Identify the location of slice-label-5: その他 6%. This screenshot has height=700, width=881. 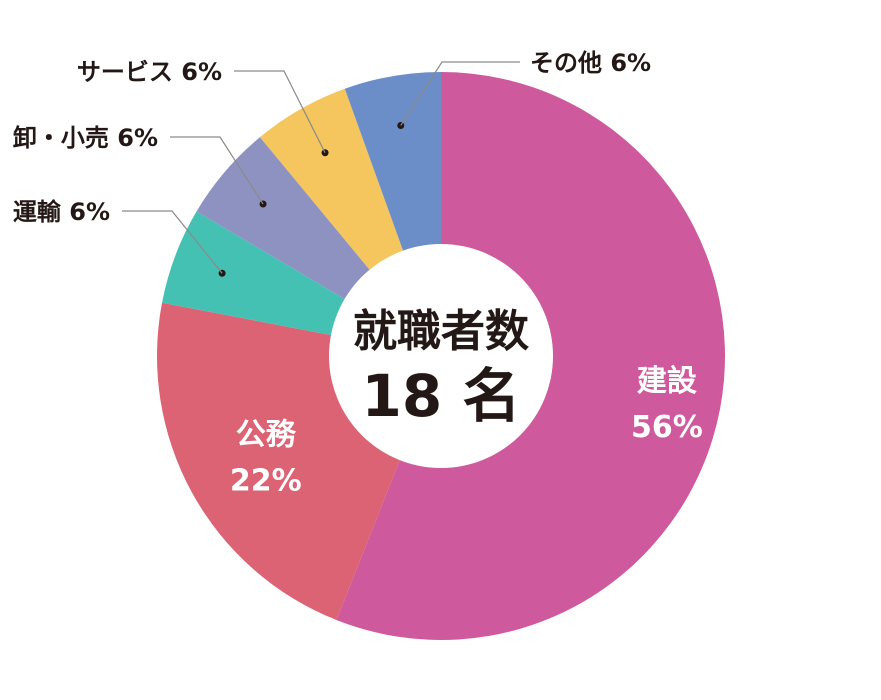
(590, 63).